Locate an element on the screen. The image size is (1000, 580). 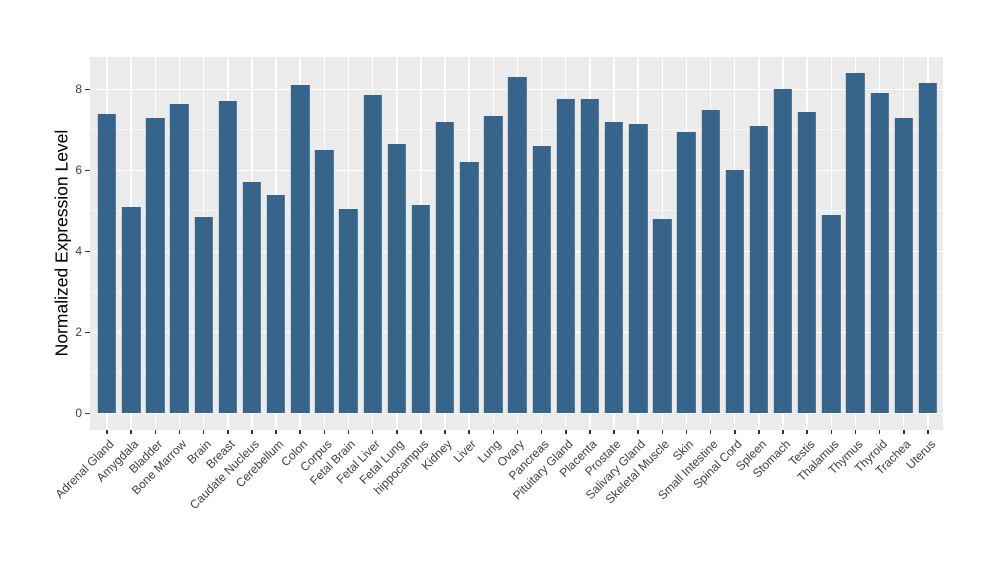
bar-corpus is located at coordinates (324, 282).